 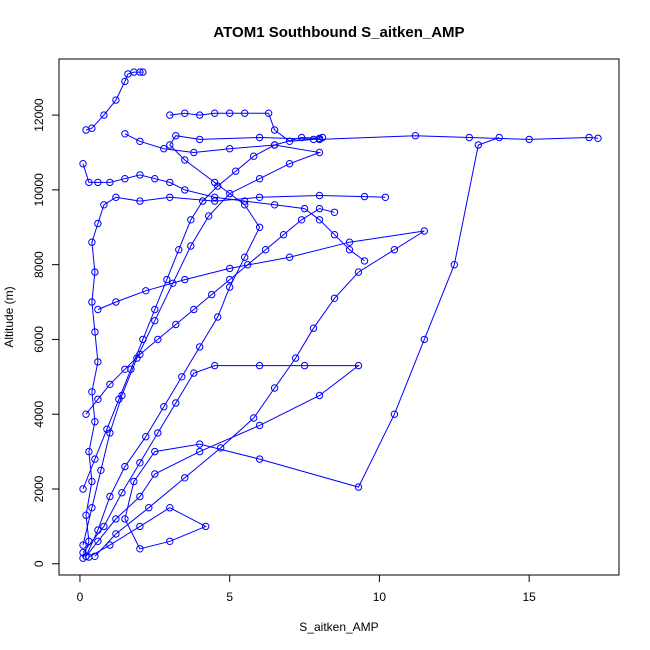 What do you see at coordinates (39, 563) in the screenshot?
I see `y-tick-label: 0` at bounding box center [39, 563].